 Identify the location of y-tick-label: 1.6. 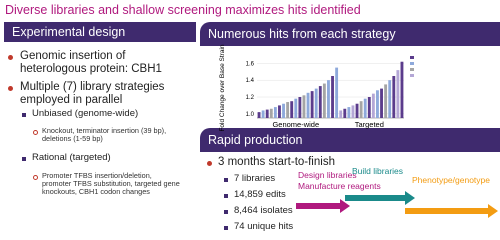
(250, 64).